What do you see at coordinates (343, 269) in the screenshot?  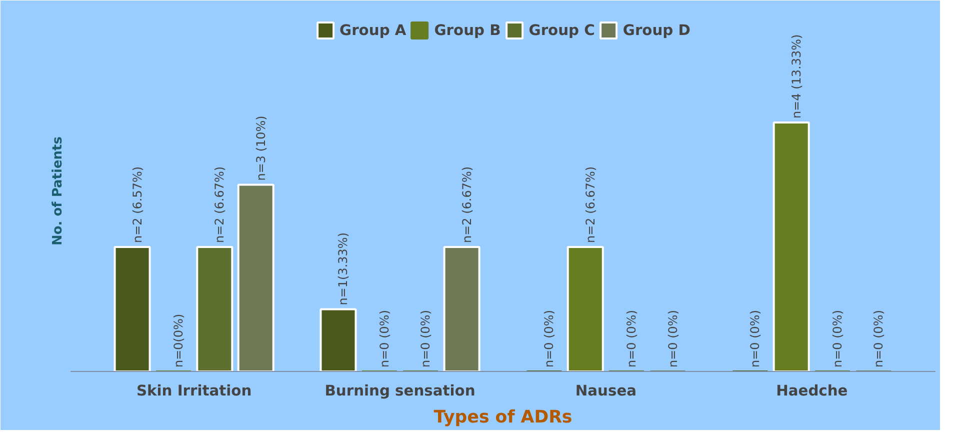 I see `data-label: n=1(3.33%)` at bounding box center [343, 269].